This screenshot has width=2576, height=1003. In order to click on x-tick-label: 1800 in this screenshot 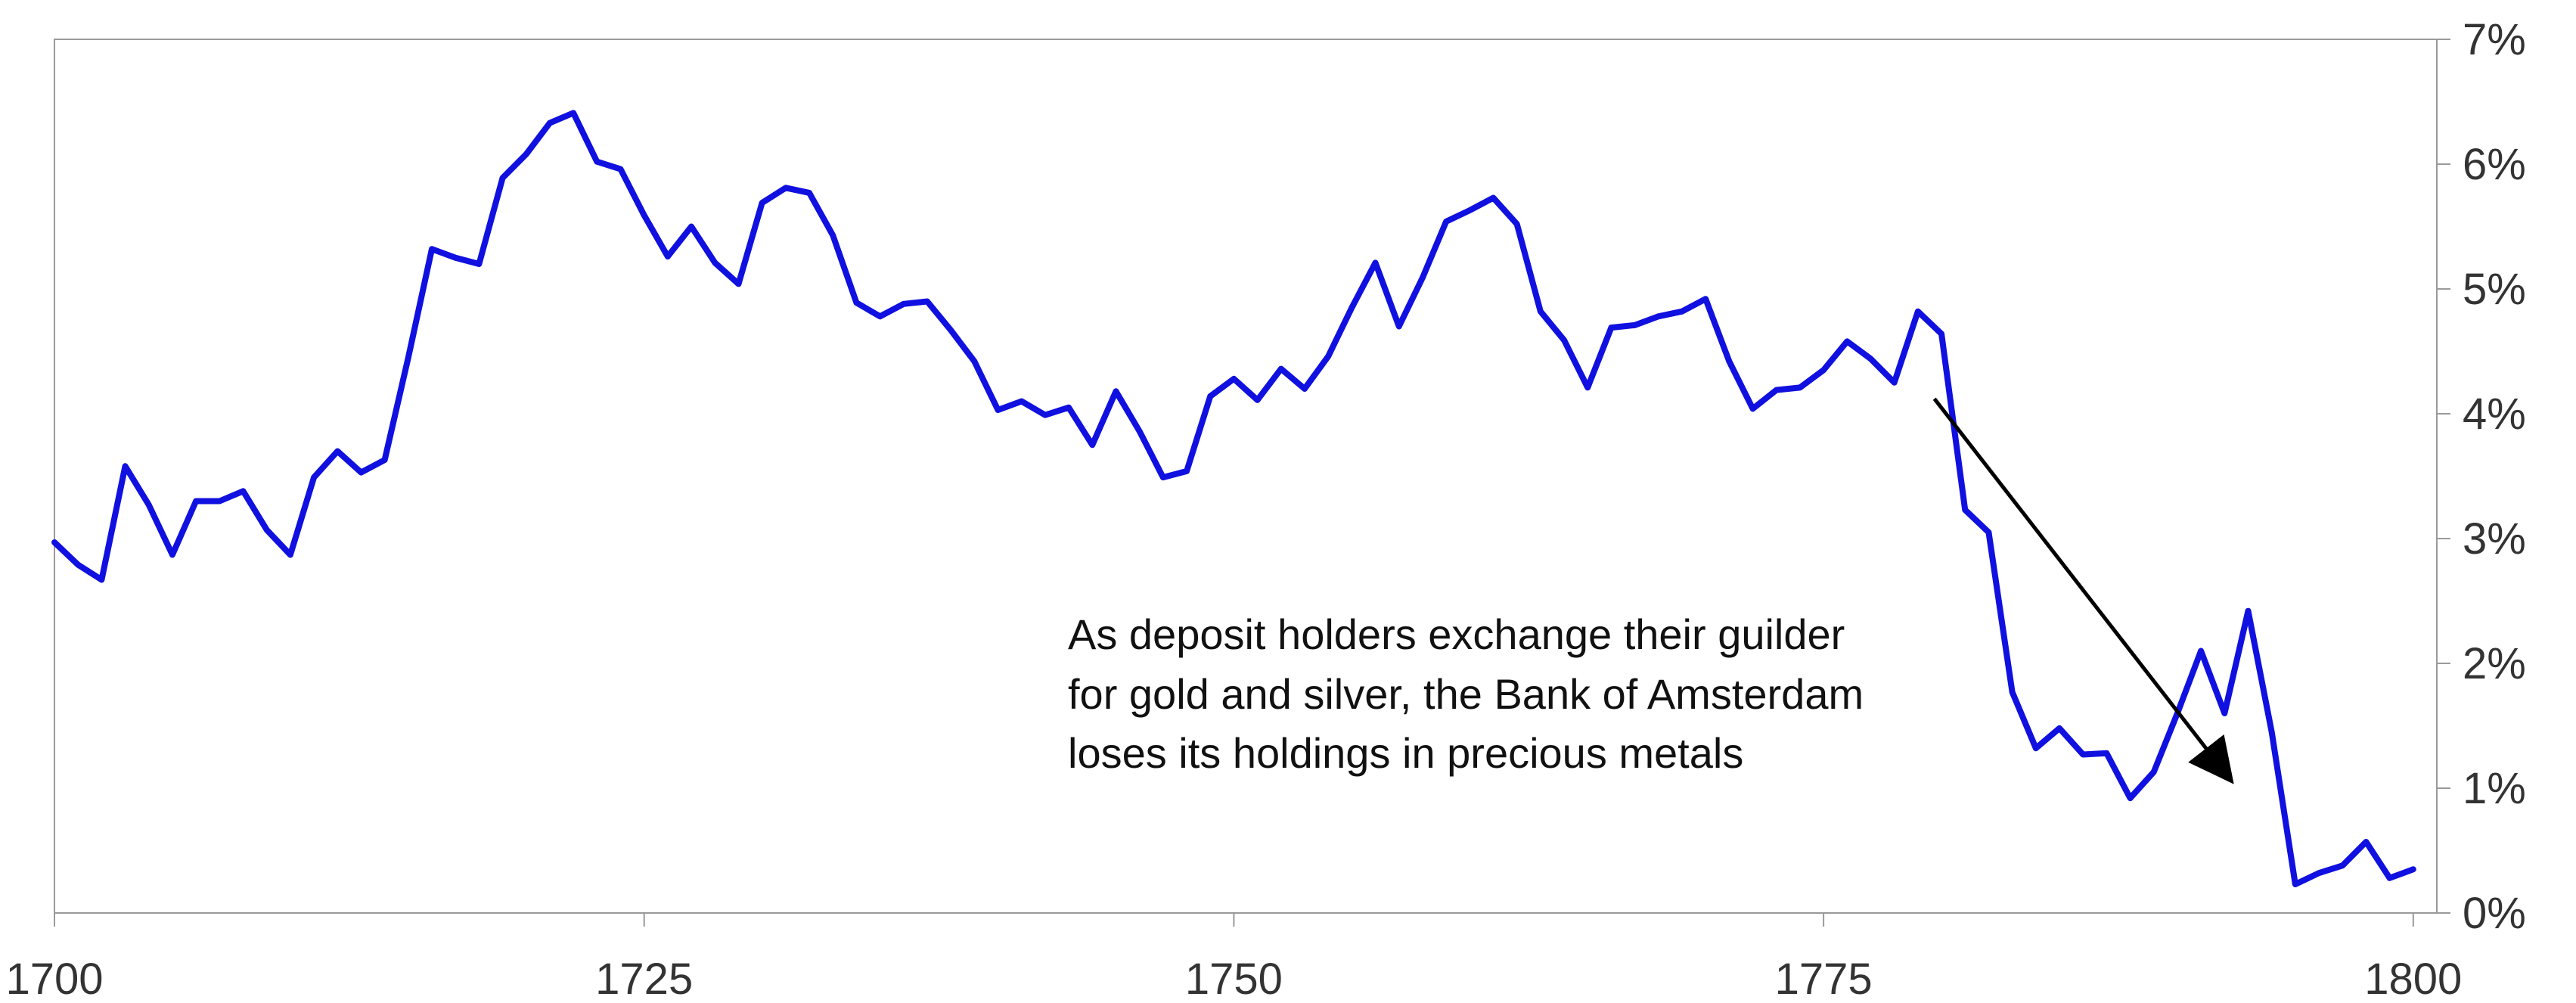, I will do `click(2413, 979)`.